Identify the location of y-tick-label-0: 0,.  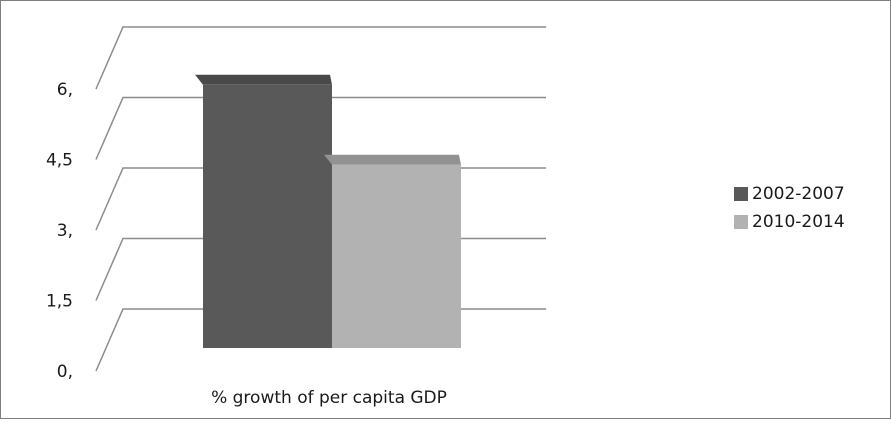
(65, 372).